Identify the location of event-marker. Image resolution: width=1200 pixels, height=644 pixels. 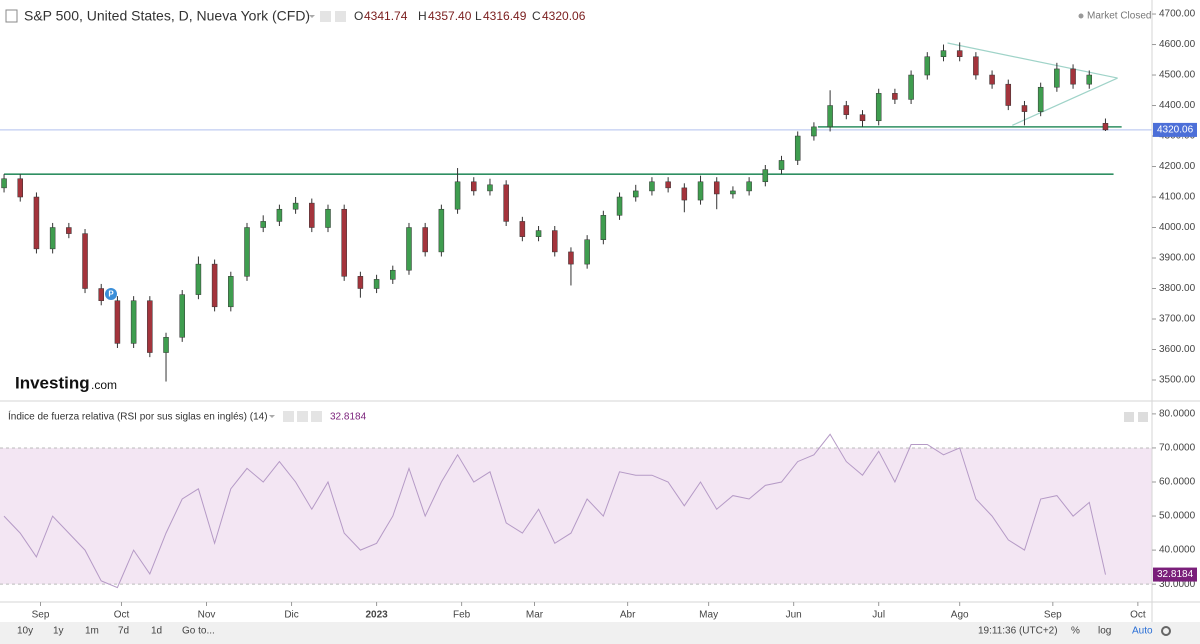
(111, 294).